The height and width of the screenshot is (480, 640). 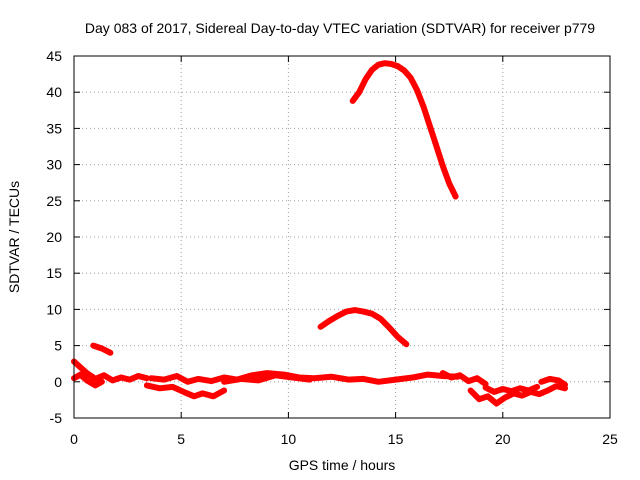 I want to click on y-tick-label: -5, so click(x=56, y=418).